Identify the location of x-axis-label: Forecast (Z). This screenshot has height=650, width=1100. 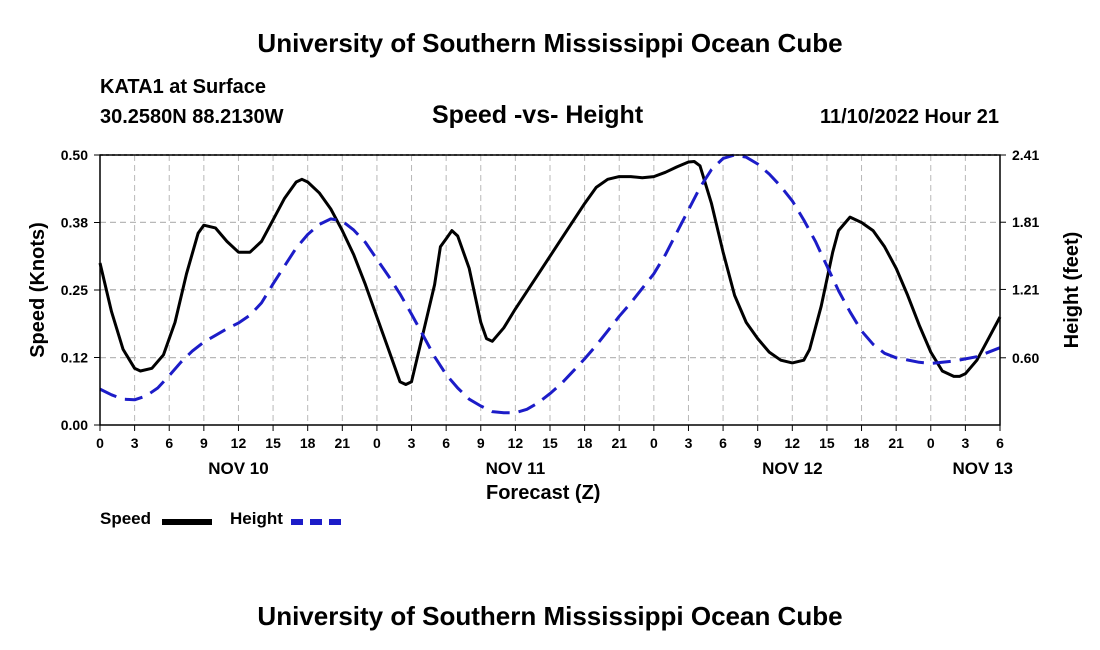
(543, 493).